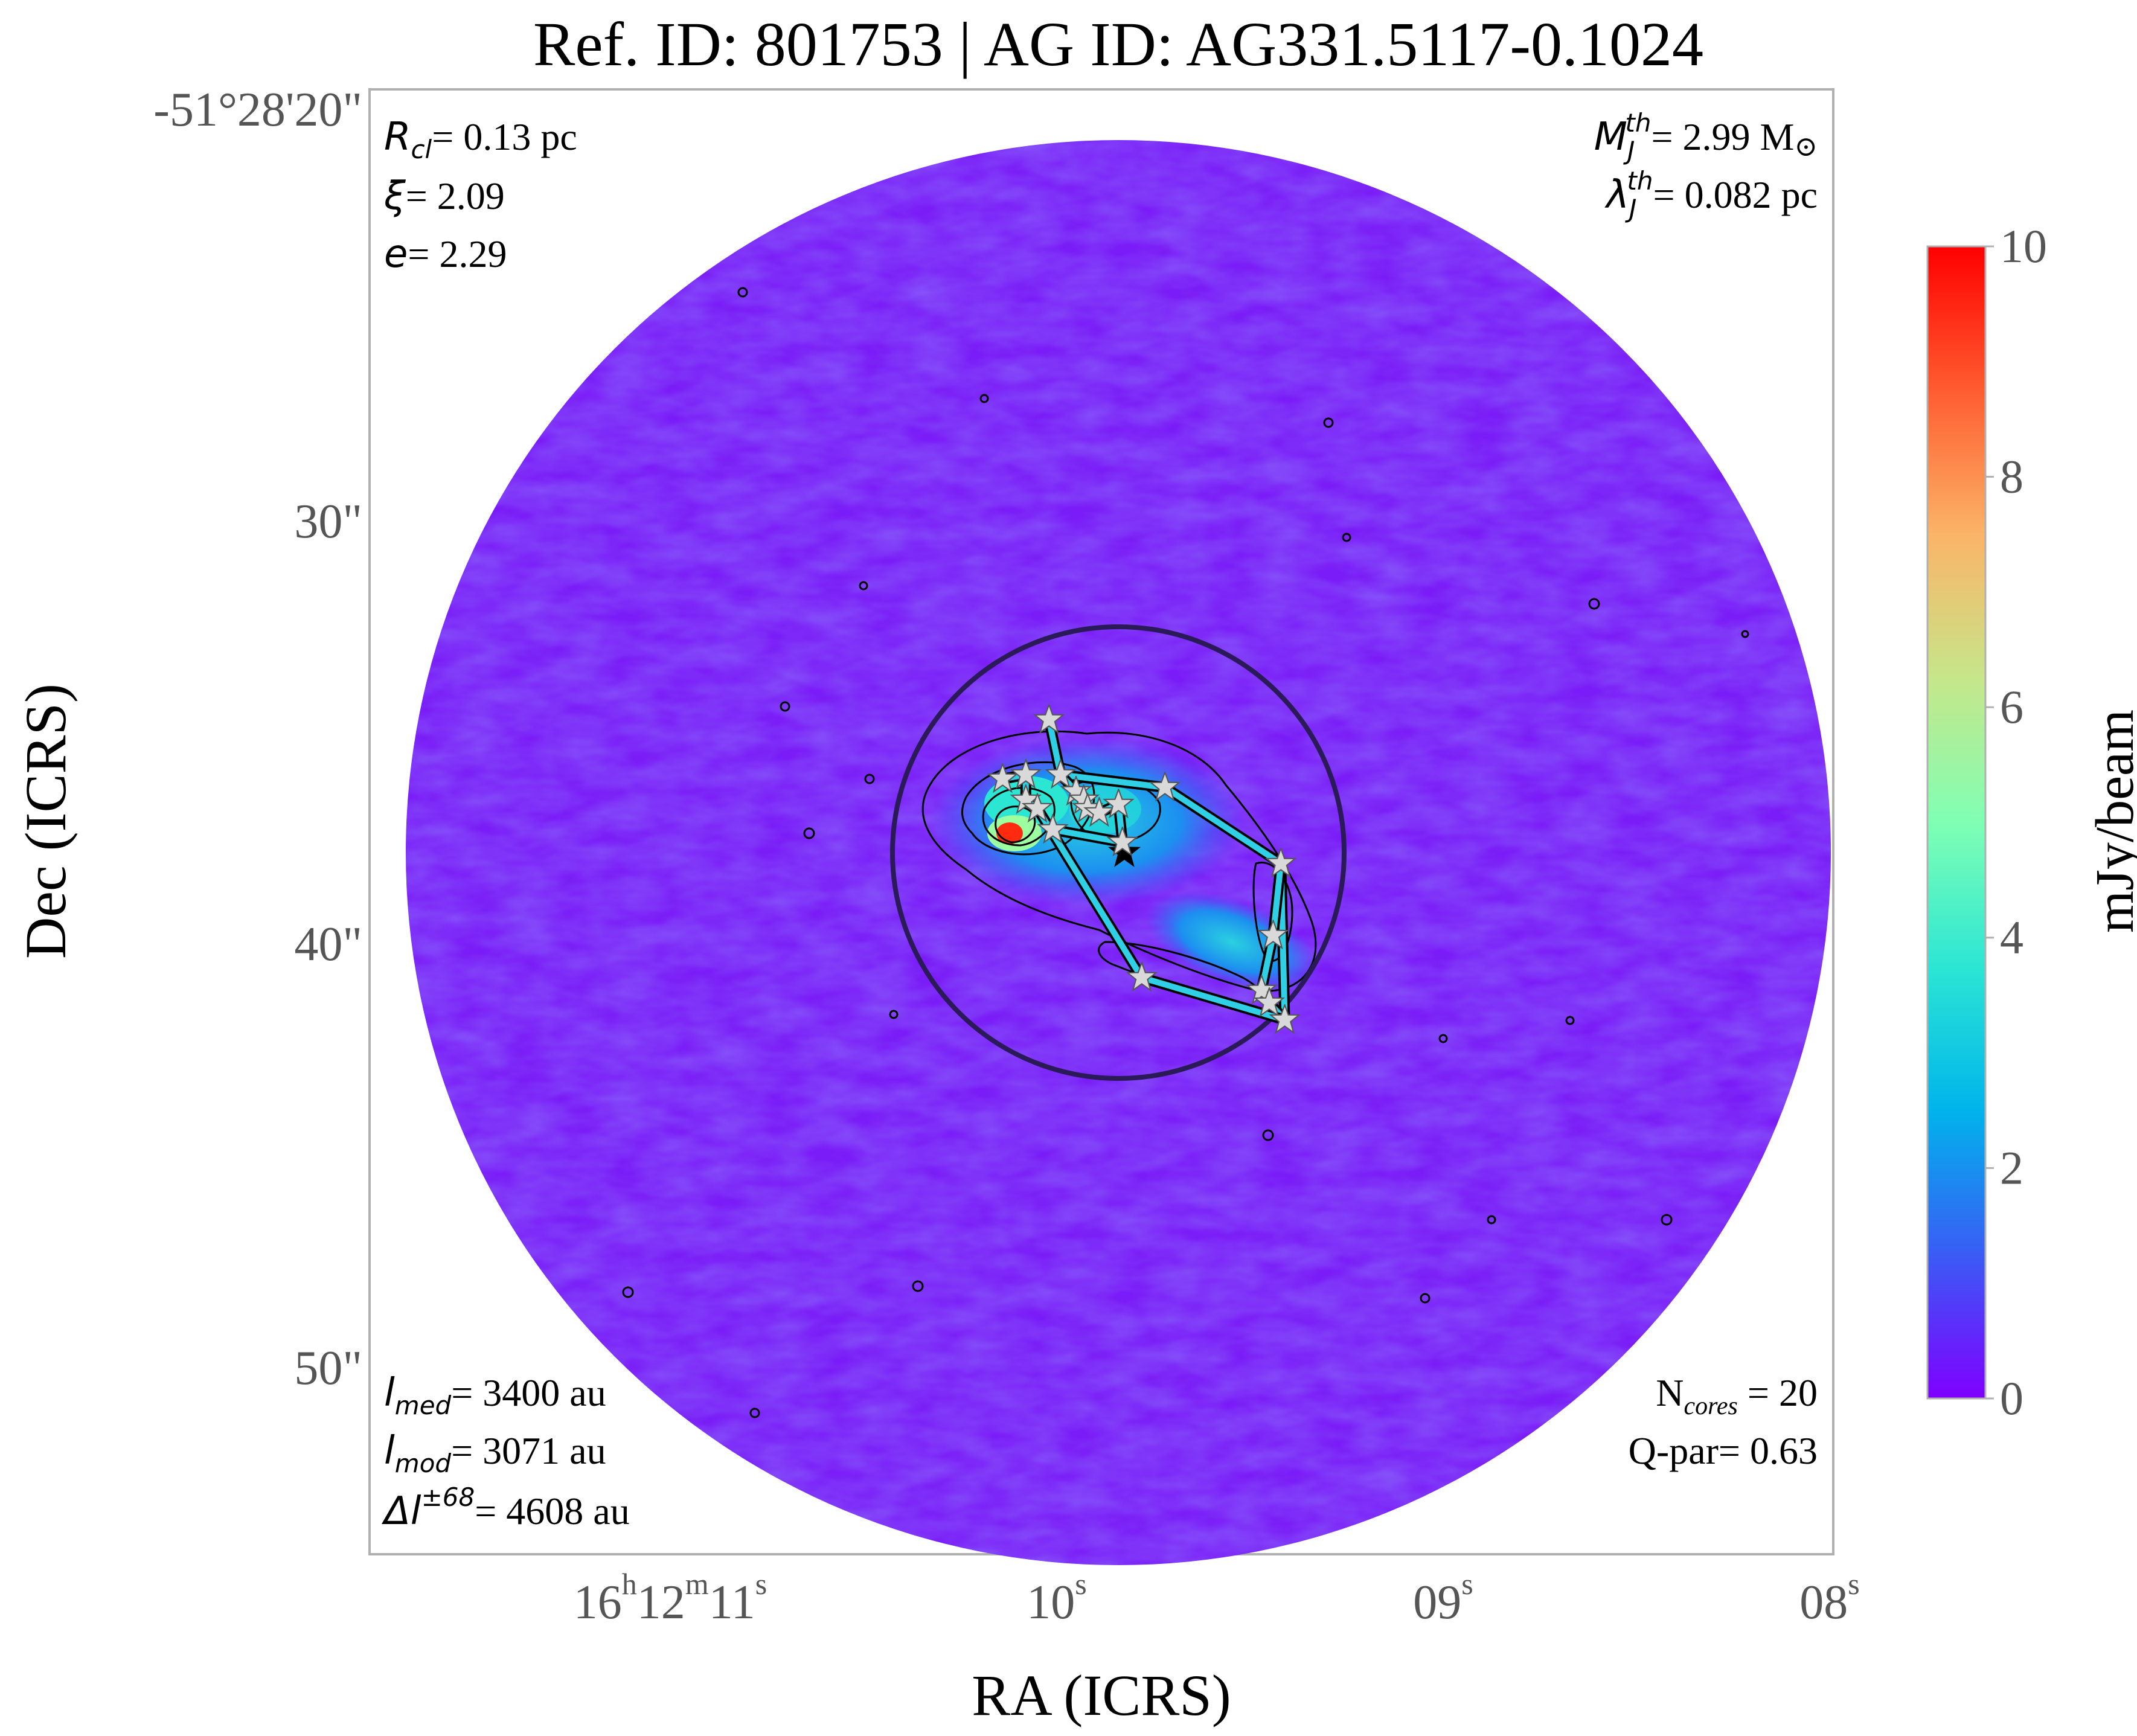 This screenshot has width=2137, height=1736. I want to click on svg-text: lmod= 3071 au, so click(495, 1453).